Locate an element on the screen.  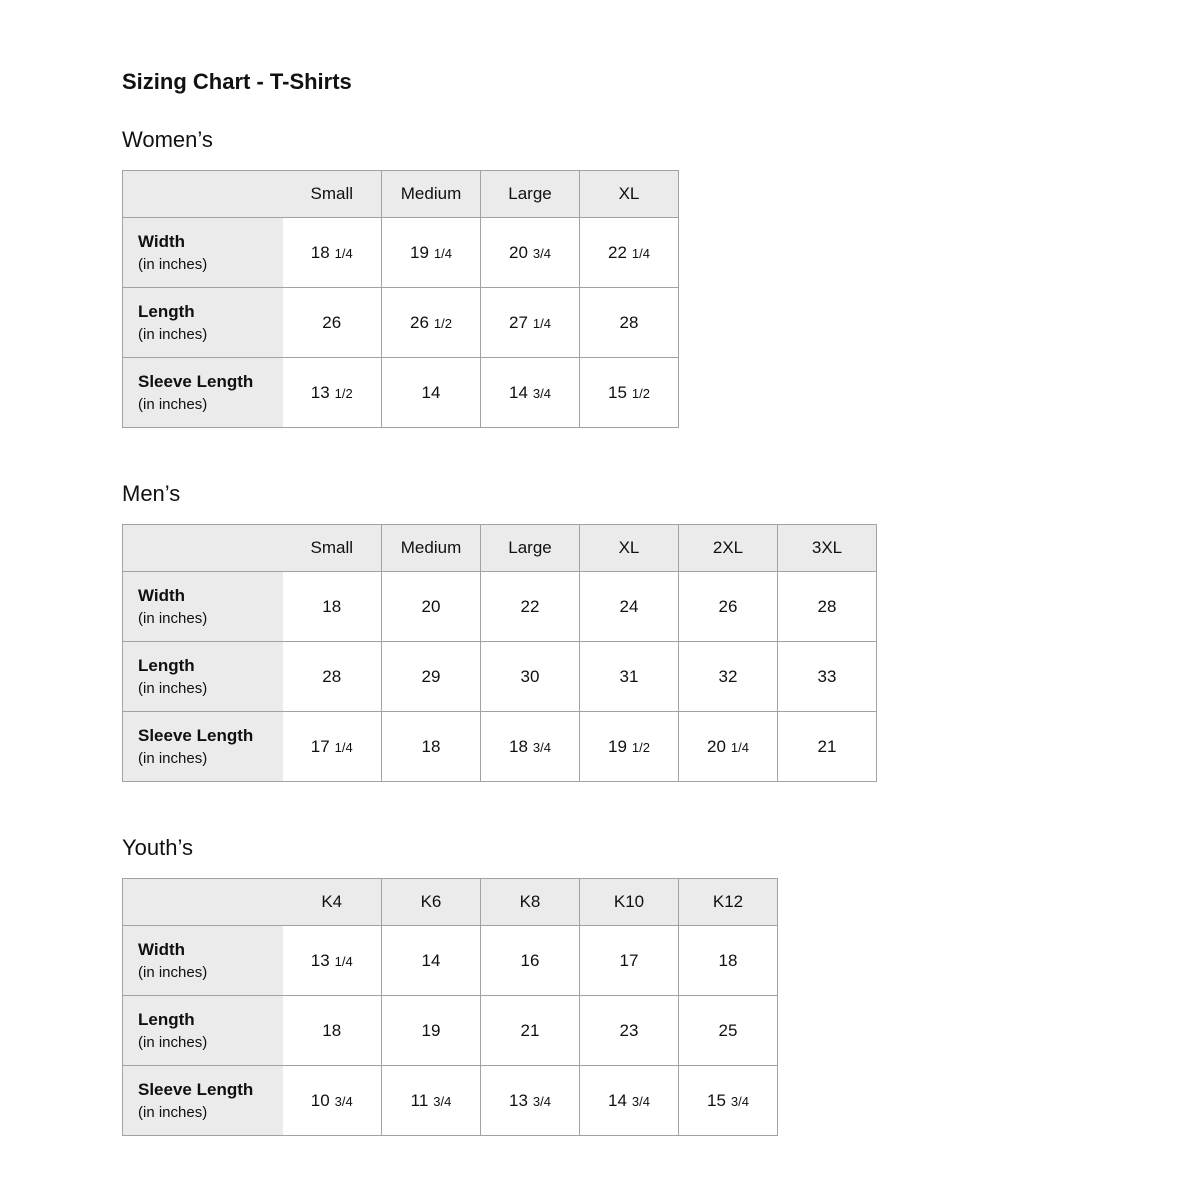
value-cell: 13 1/2 is located at coordinates (332, 392).